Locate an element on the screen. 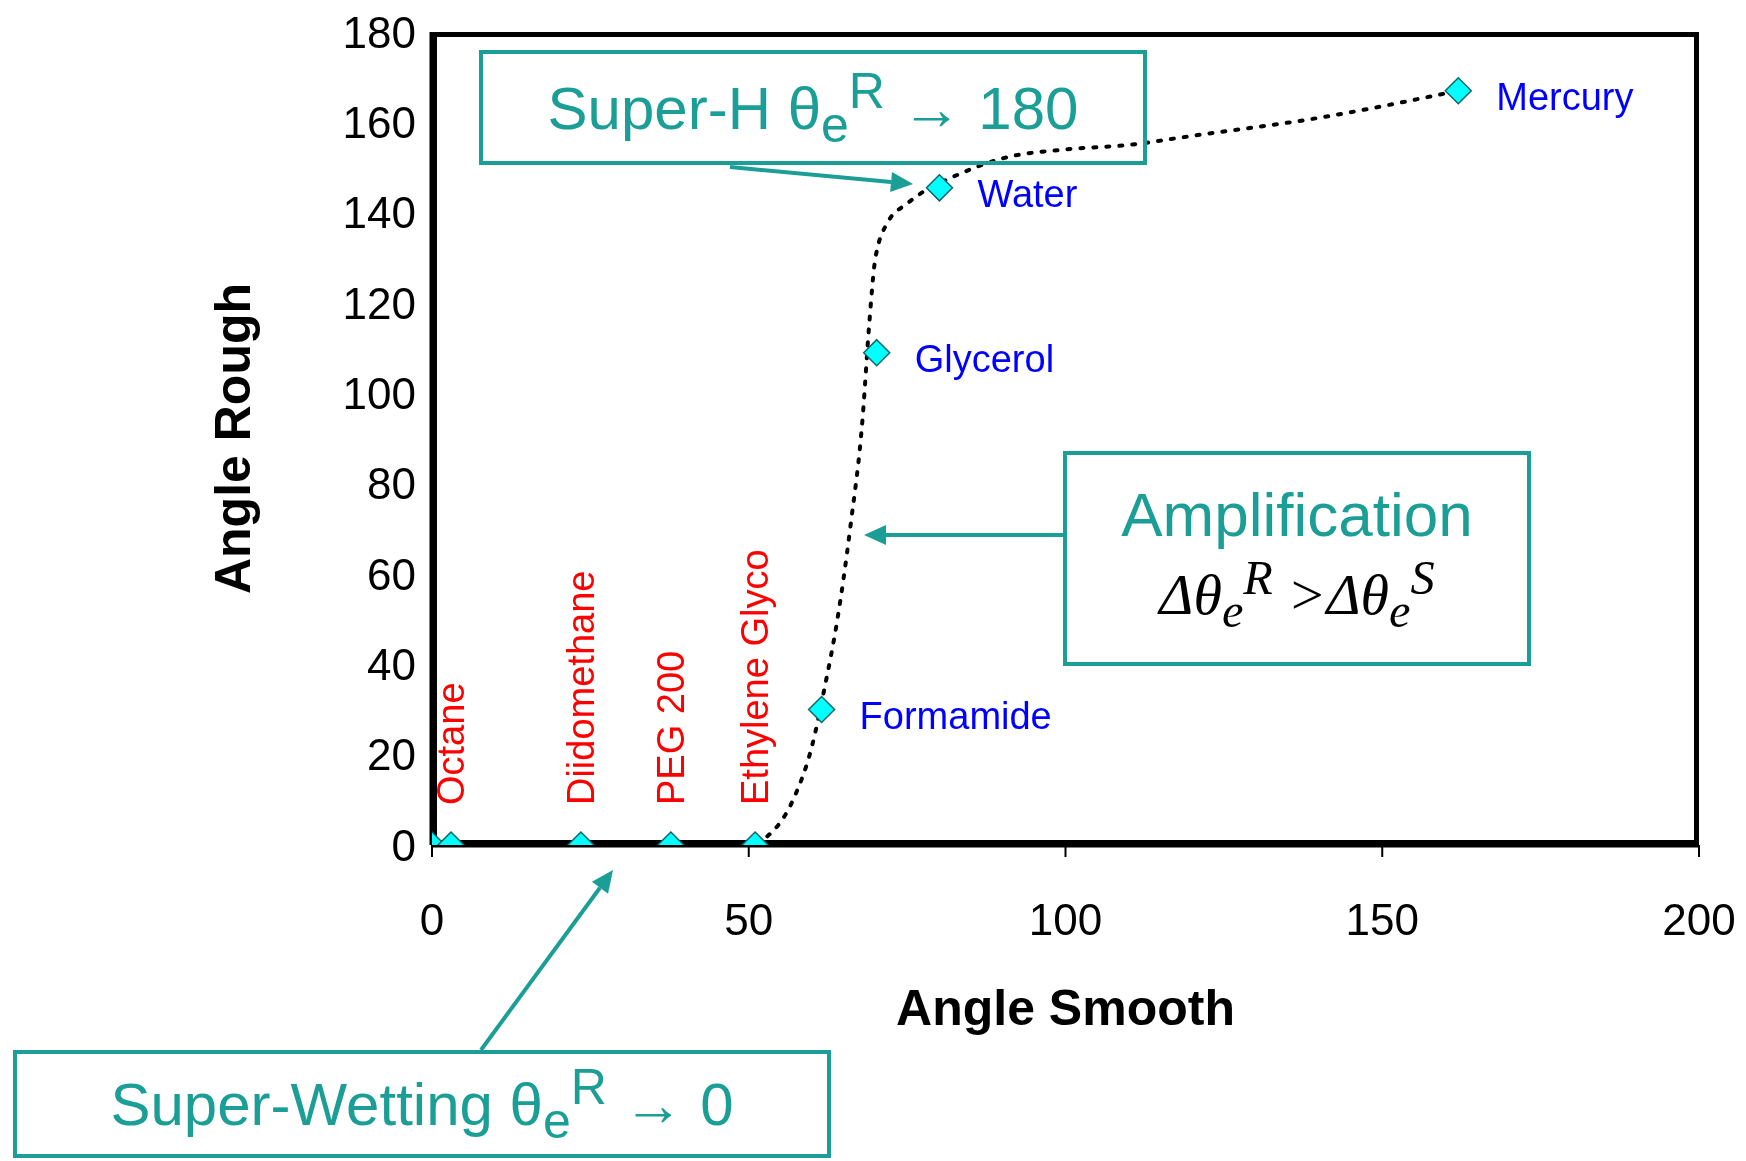 The width and height of the screenshot is (1746, 1161). data-label: Octane is located at coordinates (451, 743).